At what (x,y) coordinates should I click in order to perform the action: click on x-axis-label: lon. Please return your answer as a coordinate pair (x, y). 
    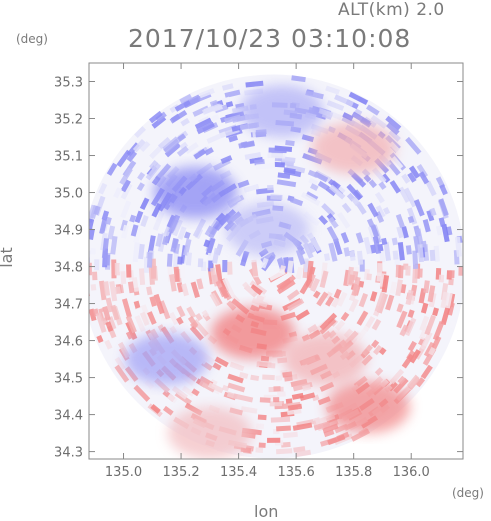
    Looking at the image, I should click on (266, 511).